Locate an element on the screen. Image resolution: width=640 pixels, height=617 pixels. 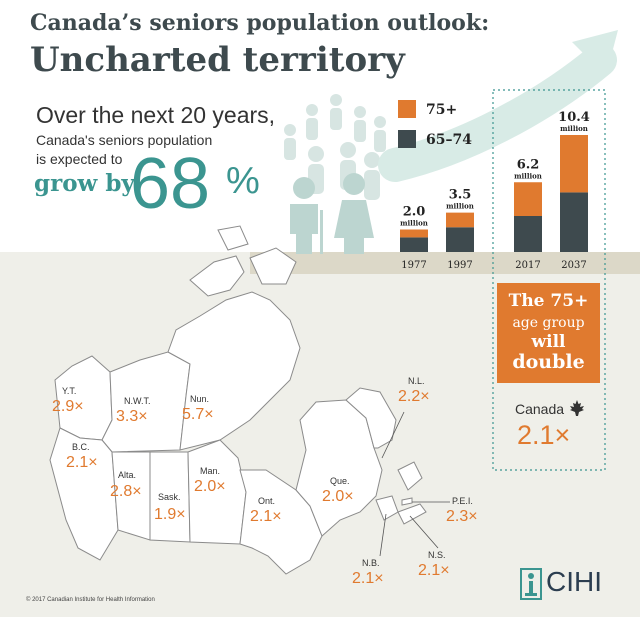
x-label-2017: 2017 is located at coordinates (527, 265).